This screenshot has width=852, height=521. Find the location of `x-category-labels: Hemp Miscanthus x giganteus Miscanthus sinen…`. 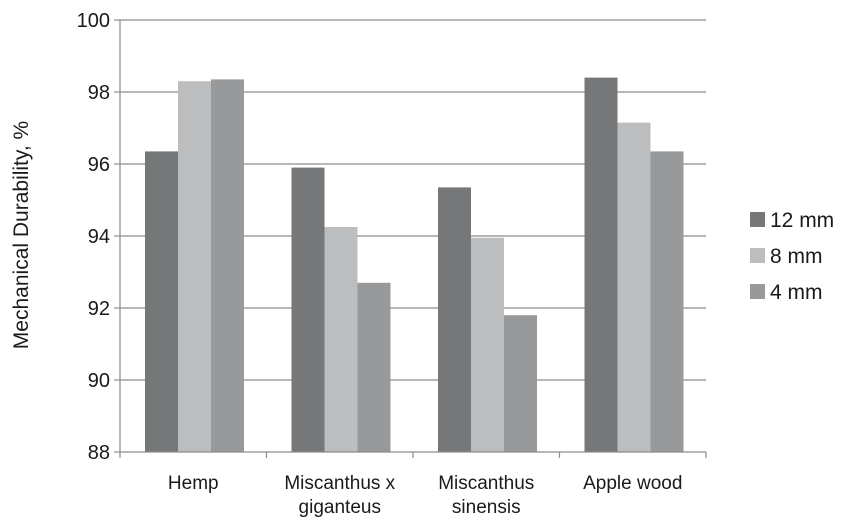

x-category-labels: Hemp Miscanthus x giganteus Miscanthus sinen… is located at coordinates (425, 495).